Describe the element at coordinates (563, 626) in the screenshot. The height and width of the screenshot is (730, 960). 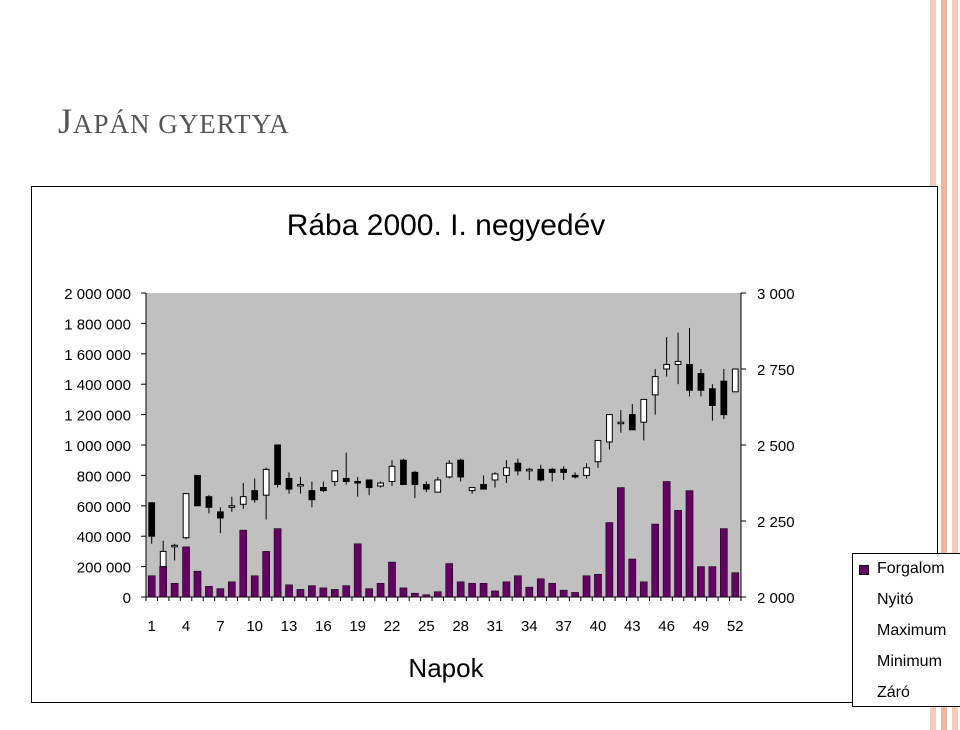
I see `x-tick-label: 37` at that location.